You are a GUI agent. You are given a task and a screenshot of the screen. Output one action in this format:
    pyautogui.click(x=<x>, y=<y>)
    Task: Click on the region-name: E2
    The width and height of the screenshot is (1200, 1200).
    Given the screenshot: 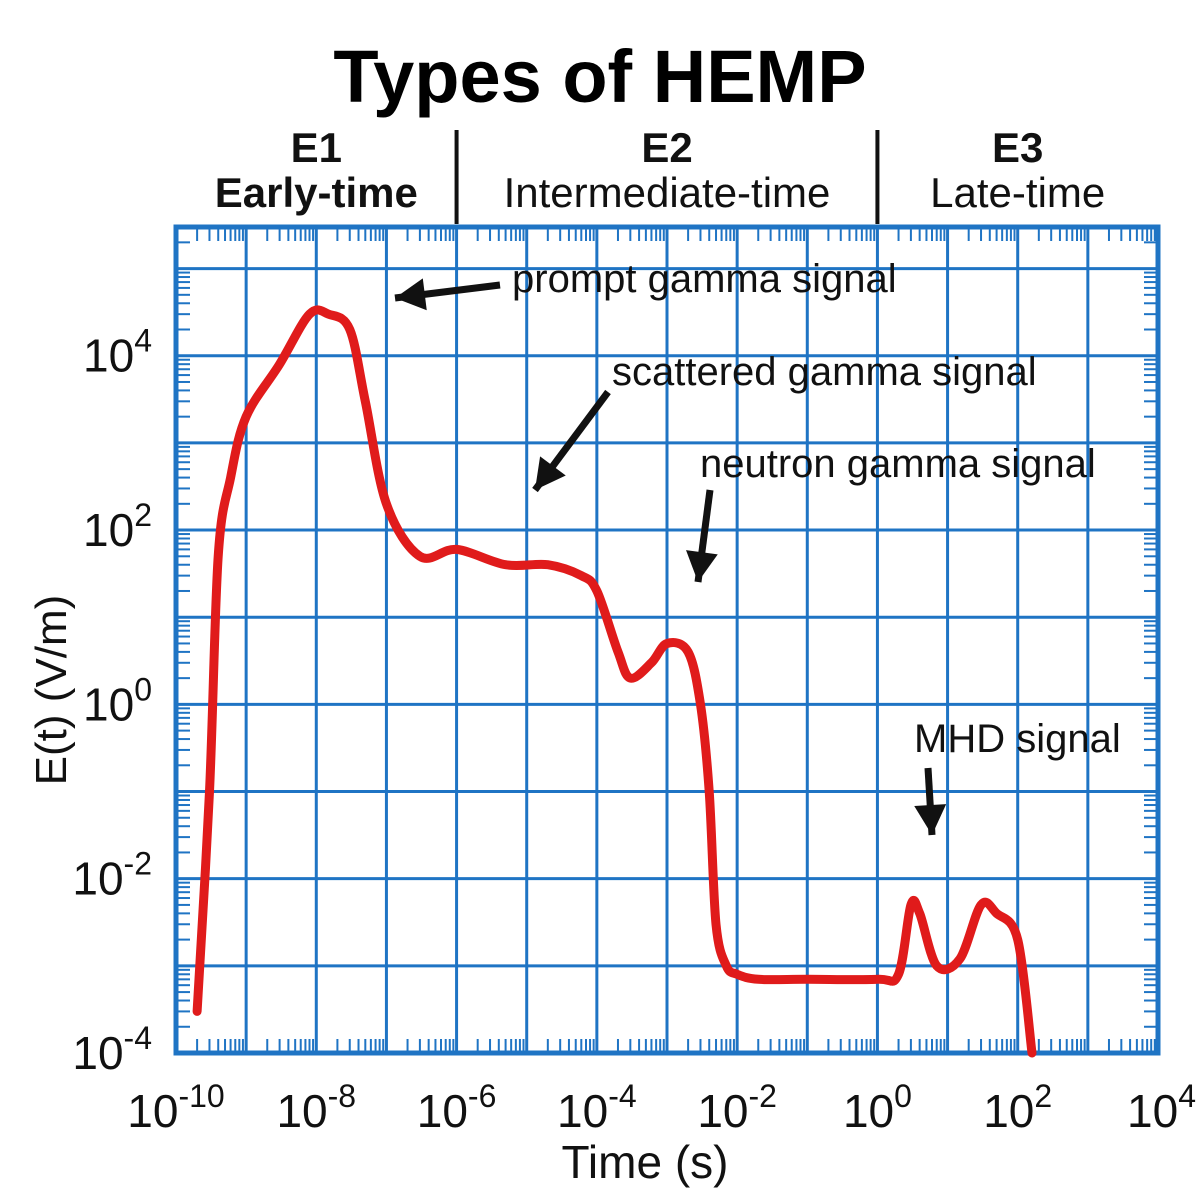 What is the action you would take?
    pyautogui.click(x=666, y=147)
    